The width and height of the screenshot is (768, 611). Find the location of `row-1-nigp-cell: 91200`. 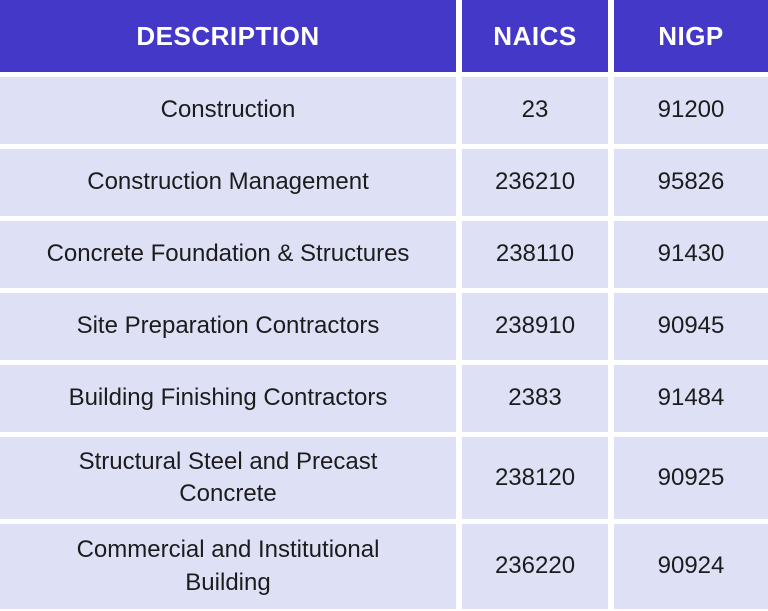

row-1-nigp-cell: 91200 is located at coordinates (691, 110).